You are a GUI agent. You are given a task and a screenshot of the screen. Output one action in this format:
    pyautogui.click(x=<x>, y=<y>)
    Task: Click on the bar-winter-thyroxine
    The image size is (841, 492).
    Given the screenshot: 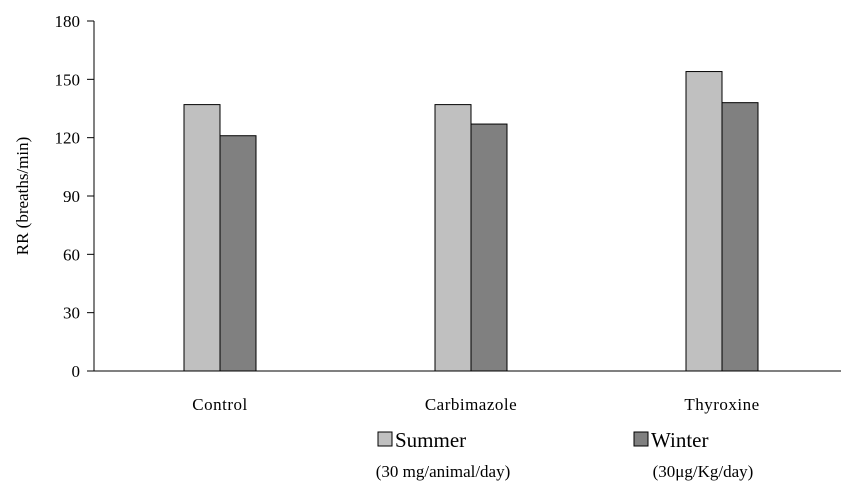 What is the action you would take?
    pyautogui.click(x=740, y=237)
    